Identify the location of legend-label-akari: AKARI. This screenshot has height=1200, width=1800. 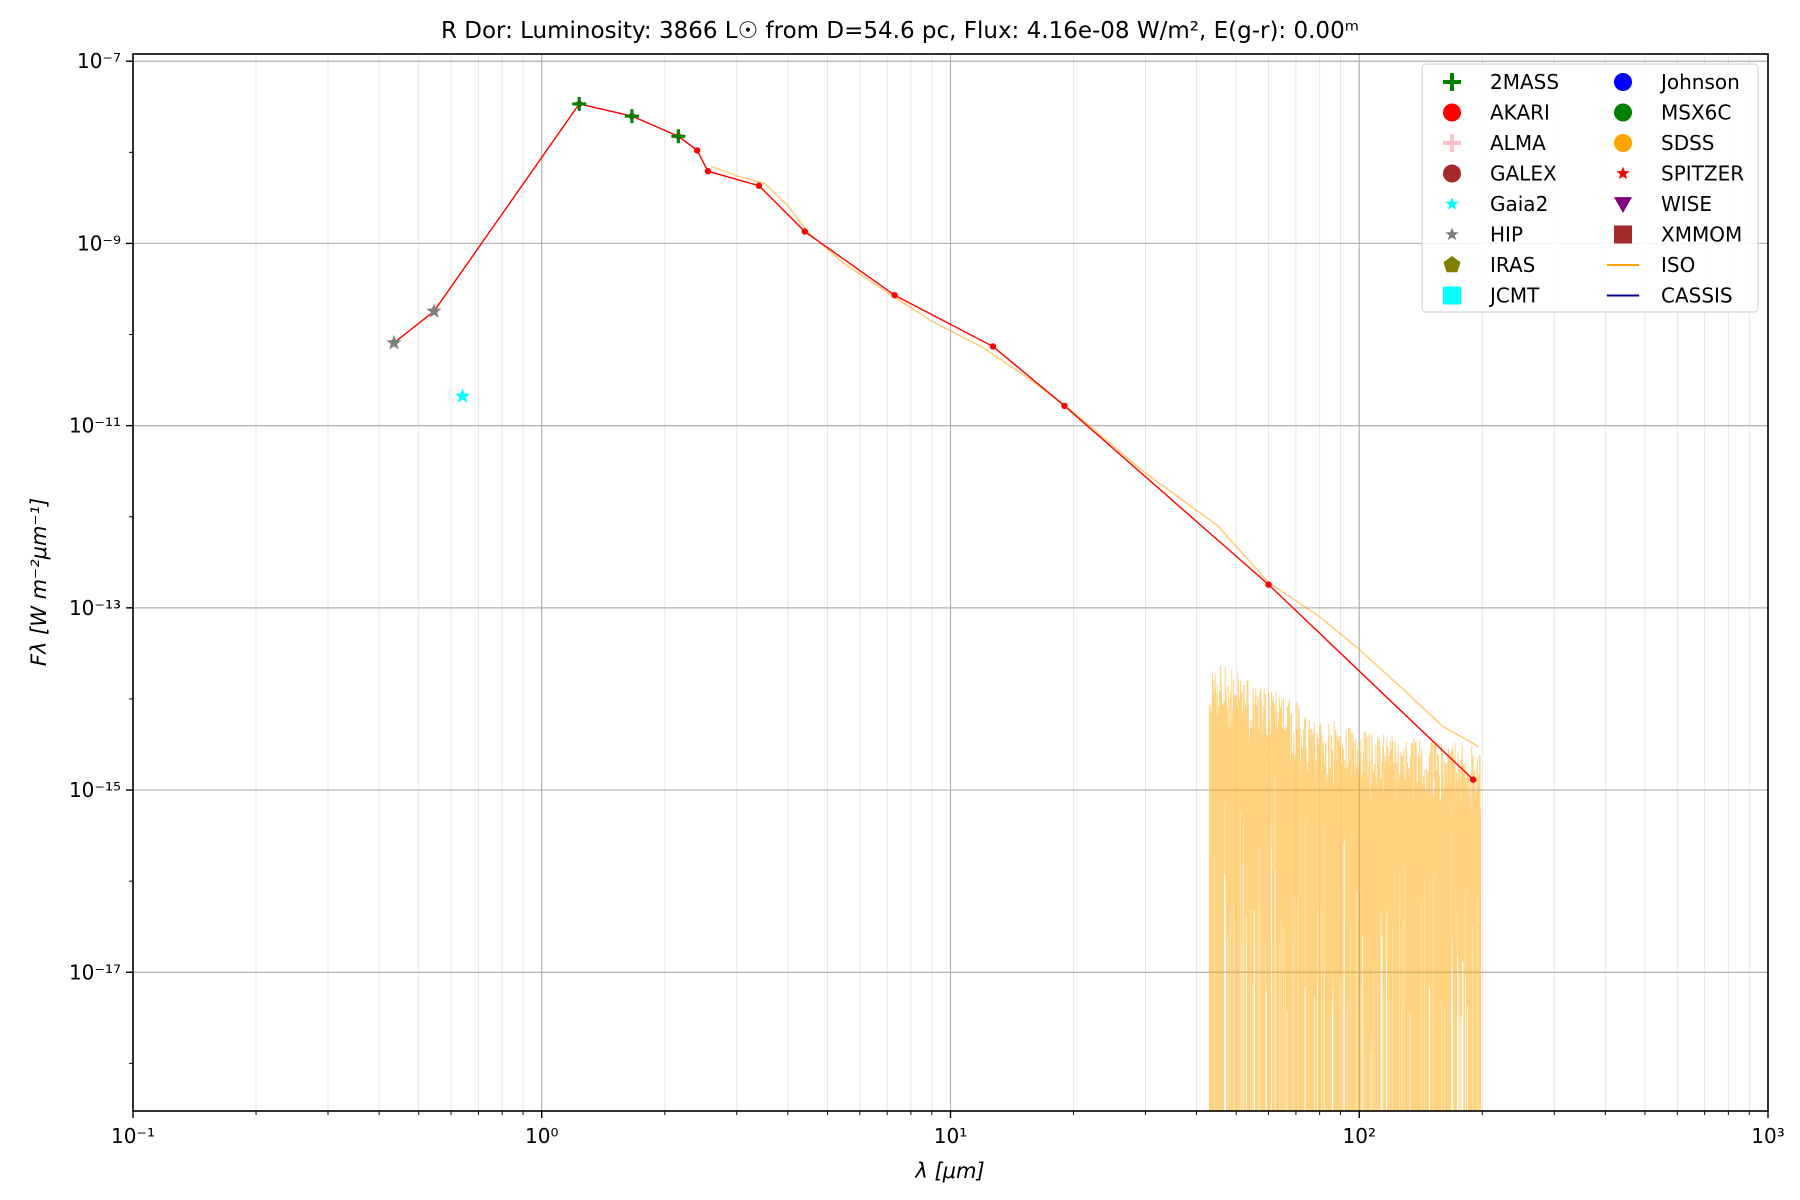
(1520, 113).